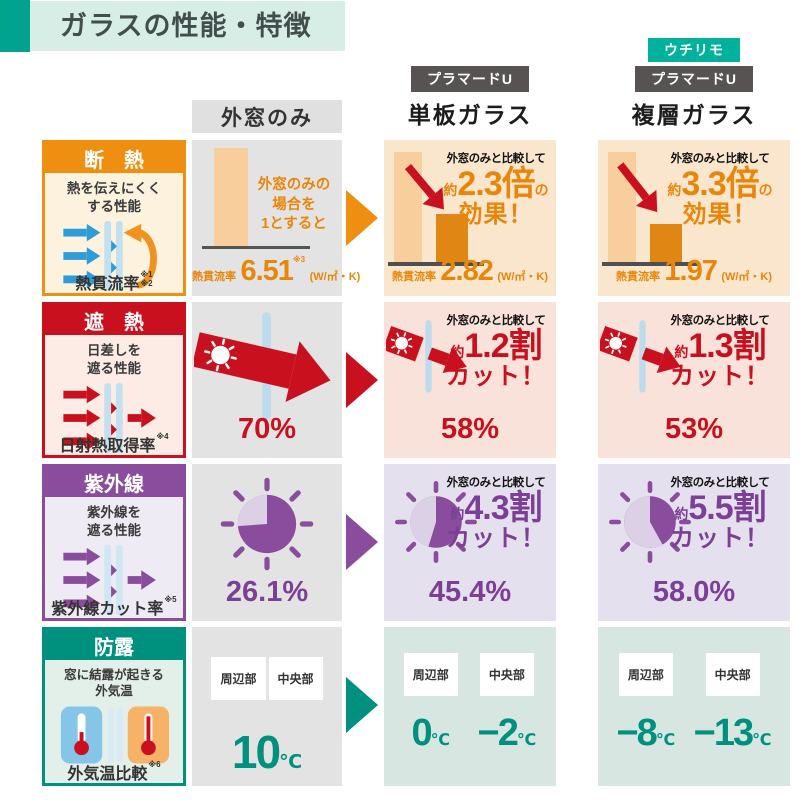 The image size is (800, 800). What do you see at coordinates (256, 752) in the screenshot?
I see `temp-number: 10` at bounding box center [256, 752].